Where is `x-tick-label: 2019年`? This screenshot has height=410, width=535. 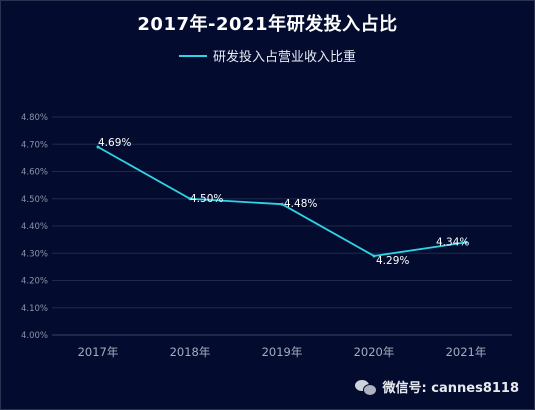 x-tick-label: 2019年 is located at coordinates (282, 352).